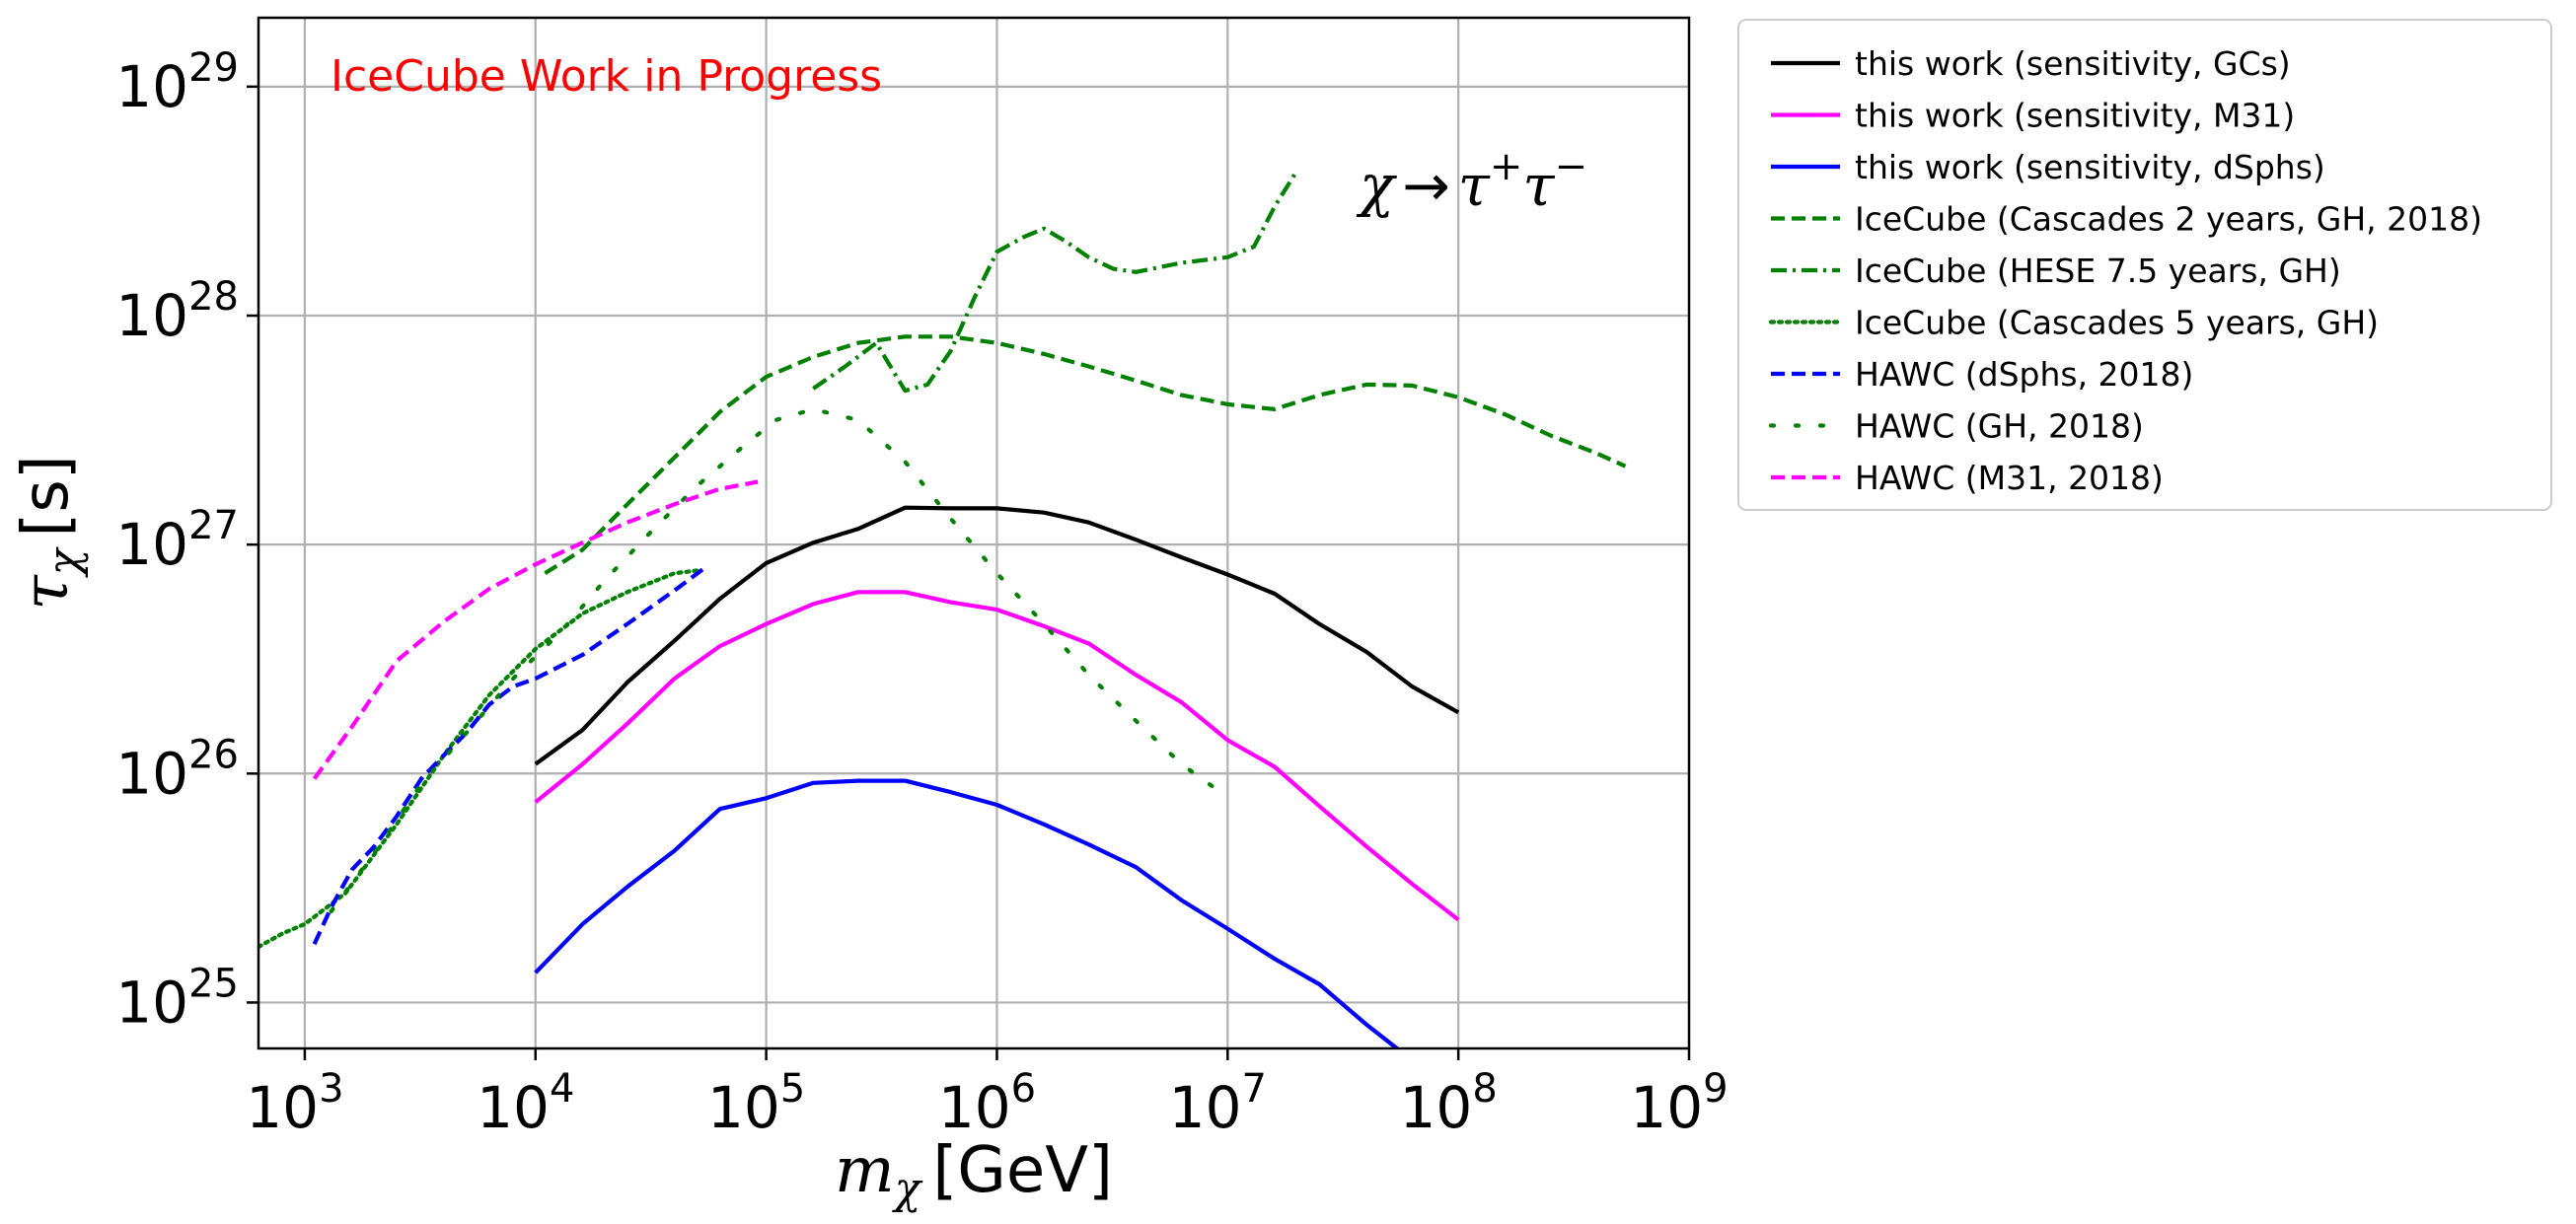 This screenshot has width=2576, height=1224. I want to click on x-axis-label-unit: [GeV], so click(1022, 1170).